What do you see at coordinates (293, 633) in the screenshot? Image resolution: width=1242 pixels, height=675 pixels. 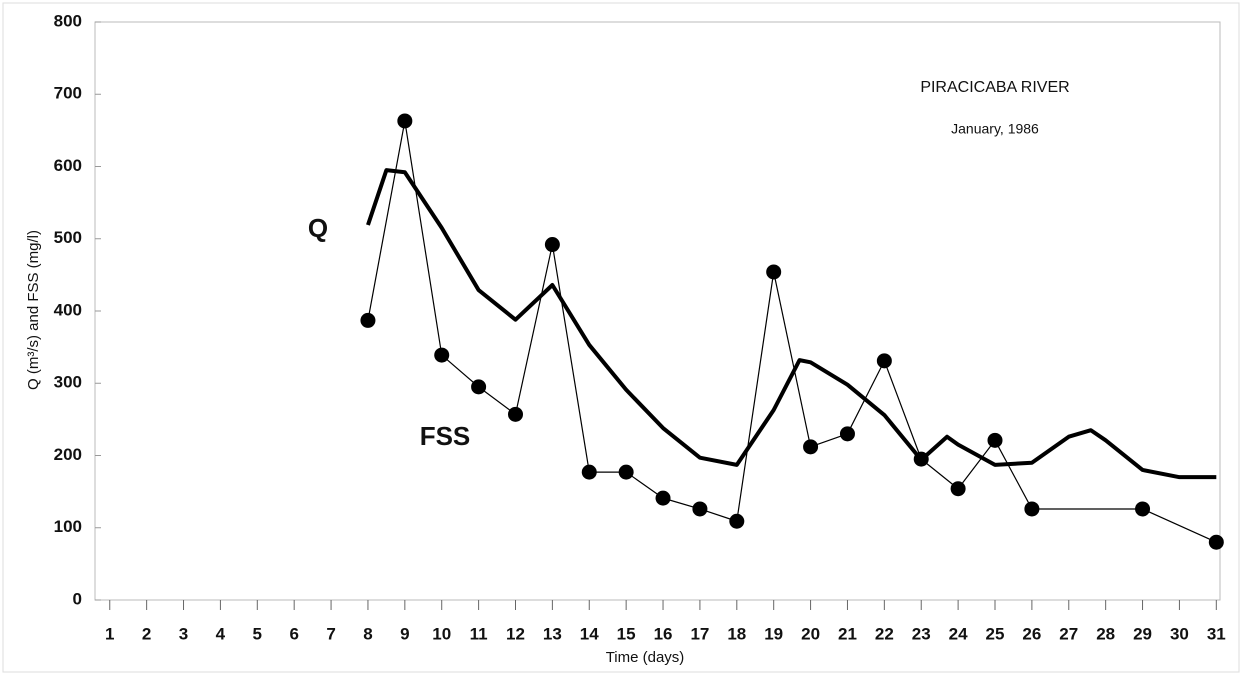 I see `x-tick-label: 6` at bounding box center [293, 633].